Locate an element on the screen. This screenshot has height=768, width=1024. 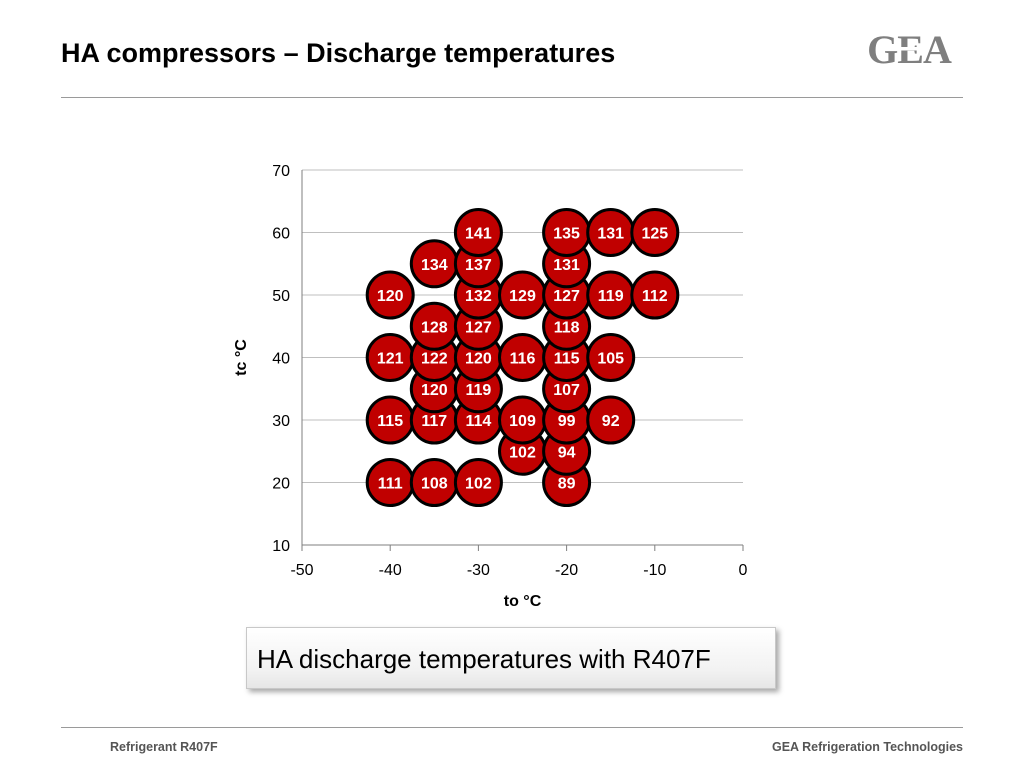
gea-logo: GEA is located at coordinates (910, 50).